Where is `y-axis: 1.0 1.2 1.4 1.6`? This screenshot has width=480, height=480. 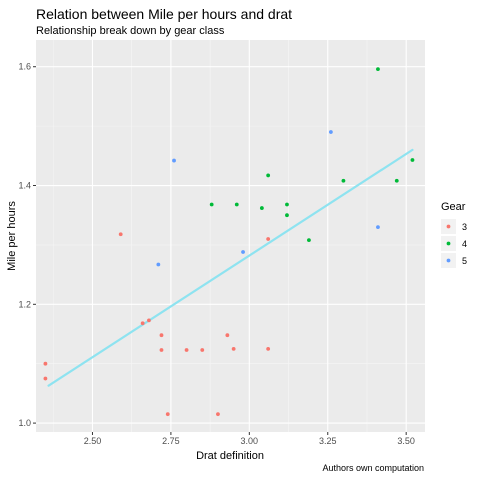 y-axis: 1.0 1.2 1.4 1.6 is located at coordinates (27, 245).